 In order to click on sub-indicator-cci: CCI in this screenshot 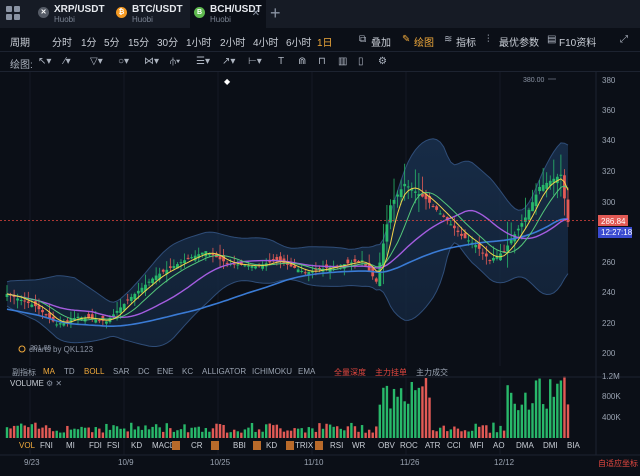, I will do `click(454, 445)`.